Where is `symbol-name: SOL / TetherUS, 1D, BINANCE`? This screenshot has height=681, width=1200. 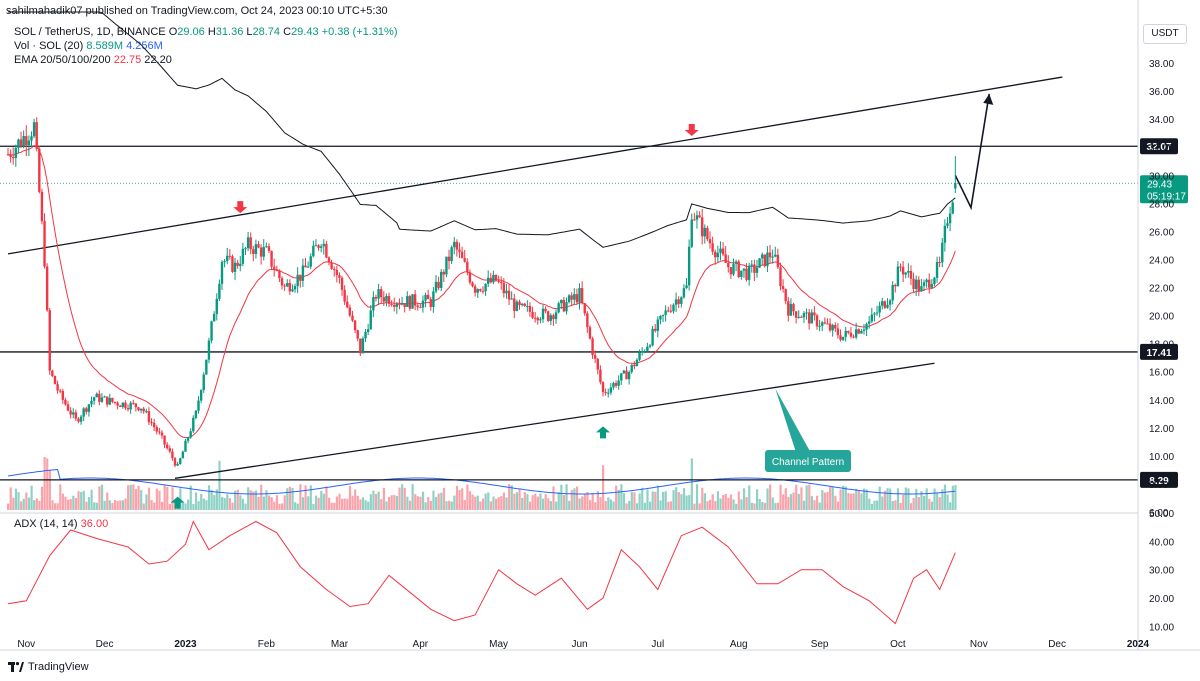
symbol-name: SOL / TetherUS, 1D, BINANCE is located at coordinates (90, 32).